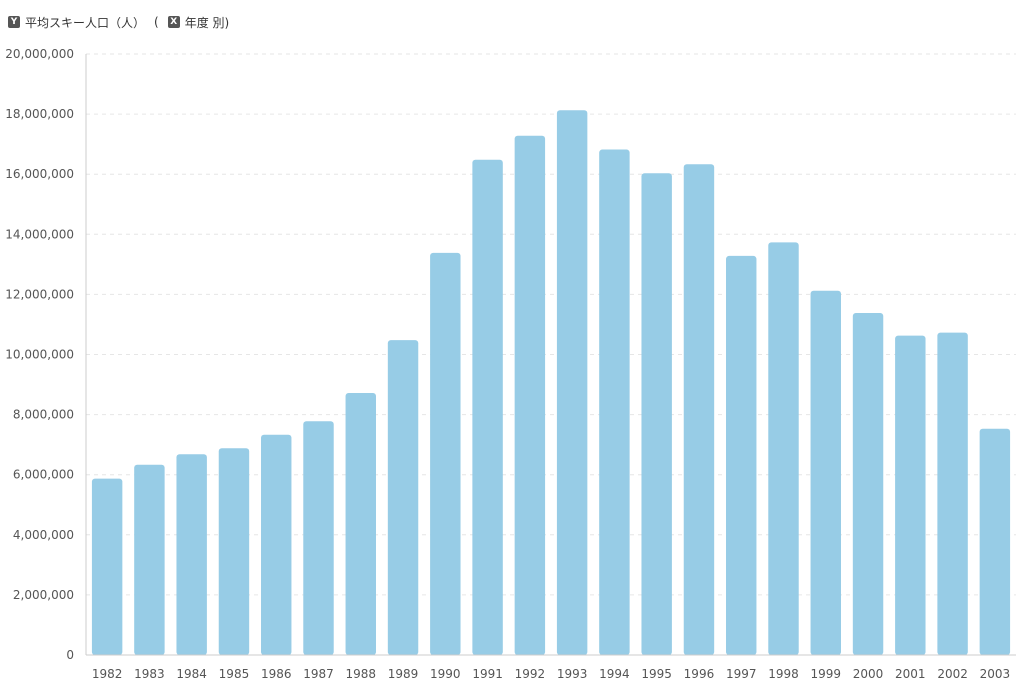 The image size is (1024, 689). Describe the element at coordinates (910, 674) in the screenshot. I see `x-tick-label: 2001` at that location.